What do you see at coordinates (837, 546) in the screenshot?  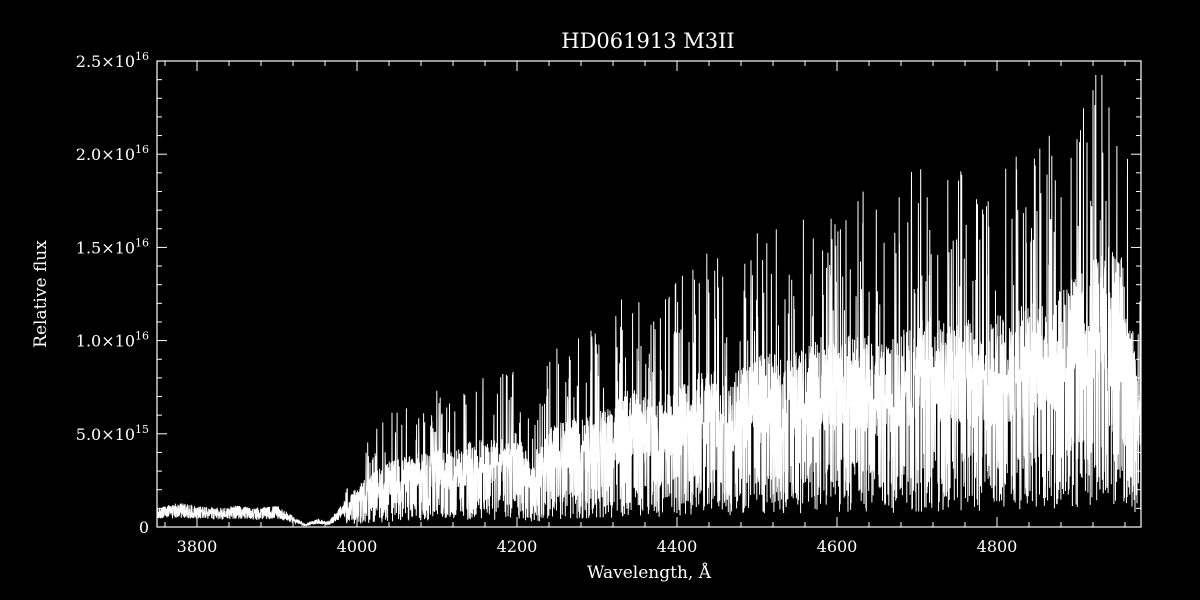 I see `x-tick-label: 4600` at bounding box center [837, 546].